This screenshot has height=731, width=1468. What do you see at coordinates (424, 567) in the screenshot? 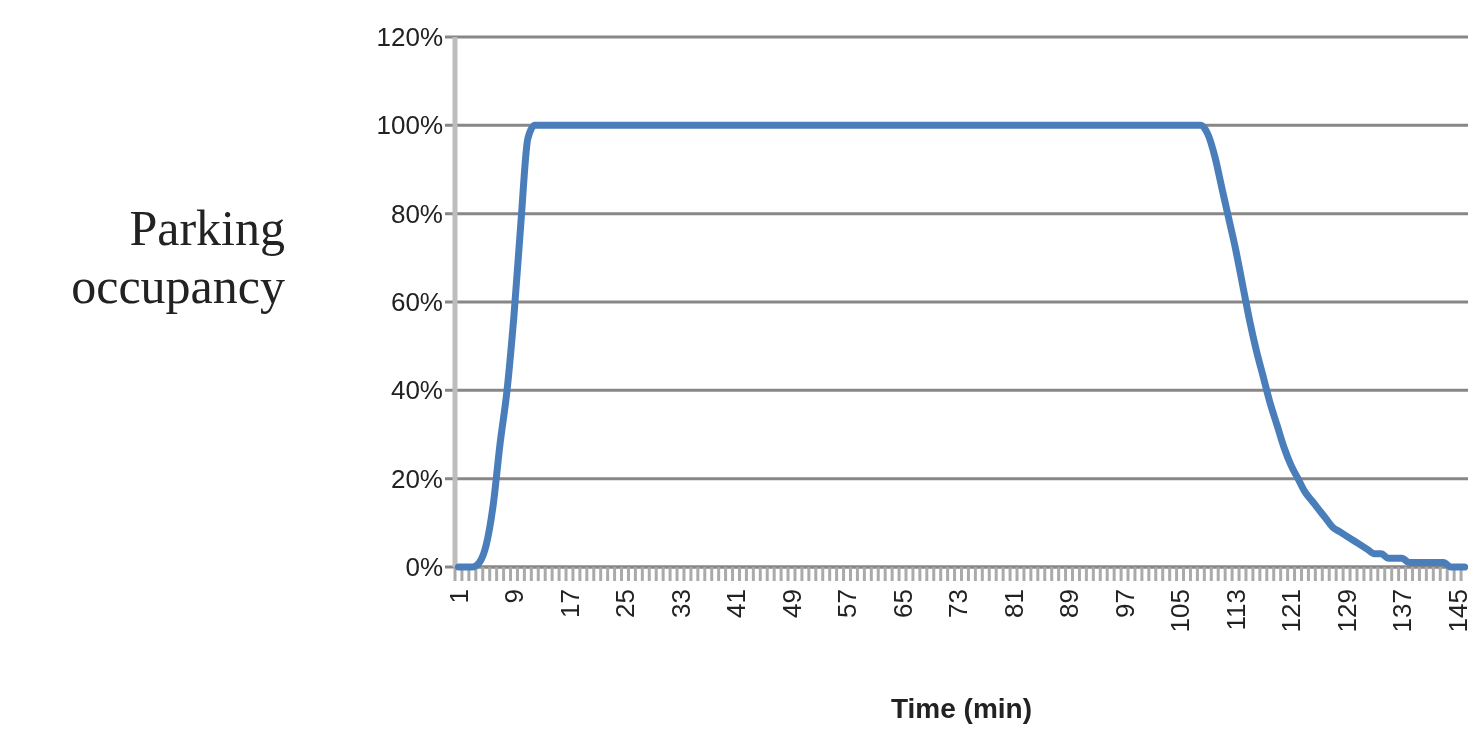
I see `y-tick-label: 0%` at bounding box center [424, 567].